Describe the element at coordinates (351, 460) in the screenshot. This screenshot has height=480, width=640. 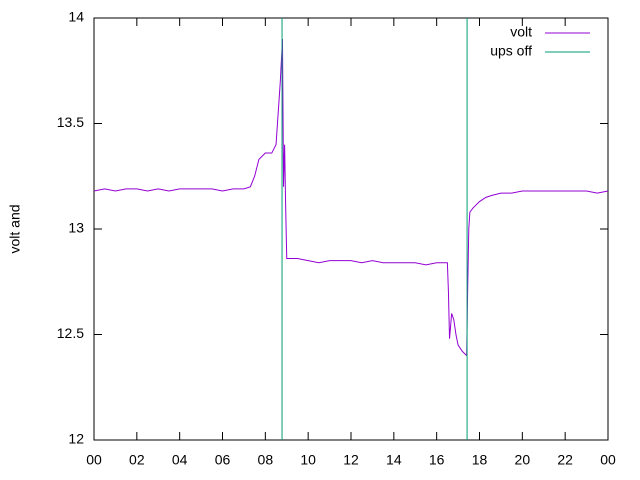
I see `x-tick-label: 12` at that location.